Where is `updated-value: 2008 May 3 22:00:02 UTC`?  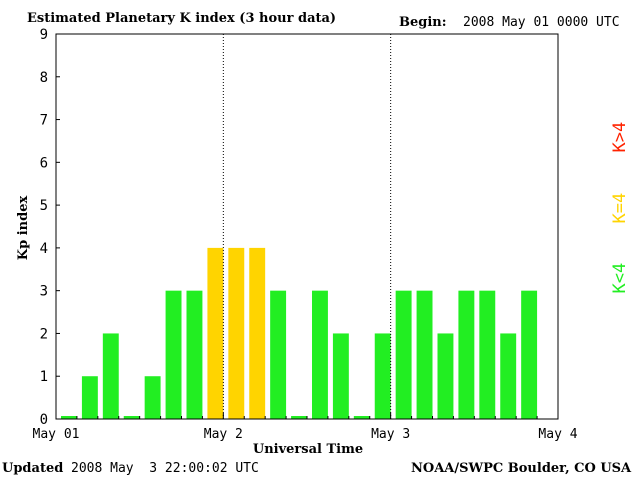 updated-value: 2008 May 3 22:00:02 UTC is located at coordinates (165, 468).